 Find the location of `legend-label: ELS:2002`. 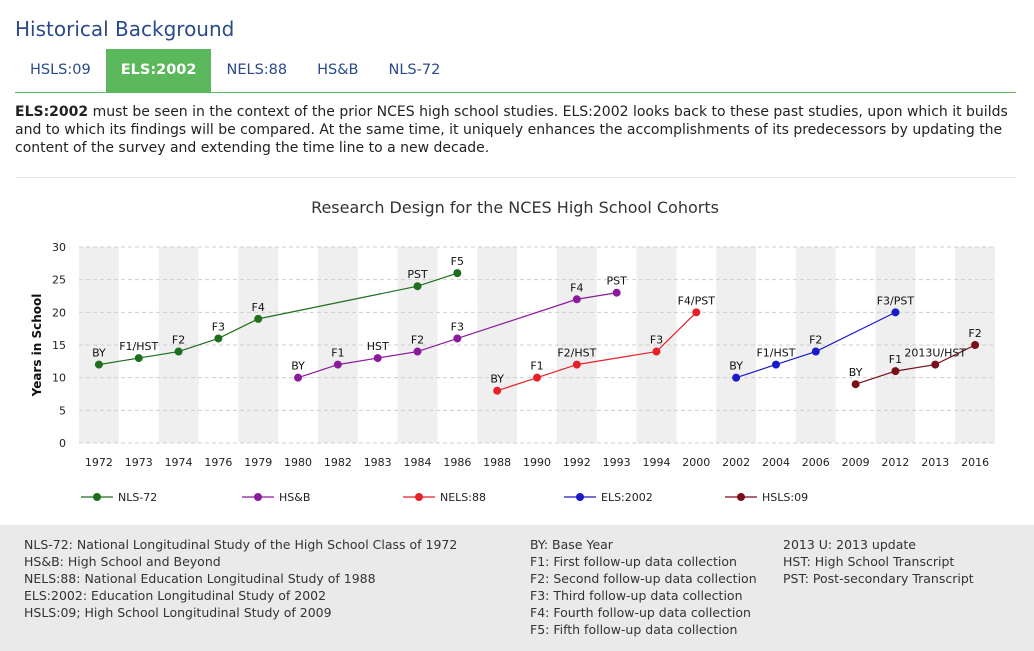

legend-label: ELS:2002 is located at coordinates (627, 497).